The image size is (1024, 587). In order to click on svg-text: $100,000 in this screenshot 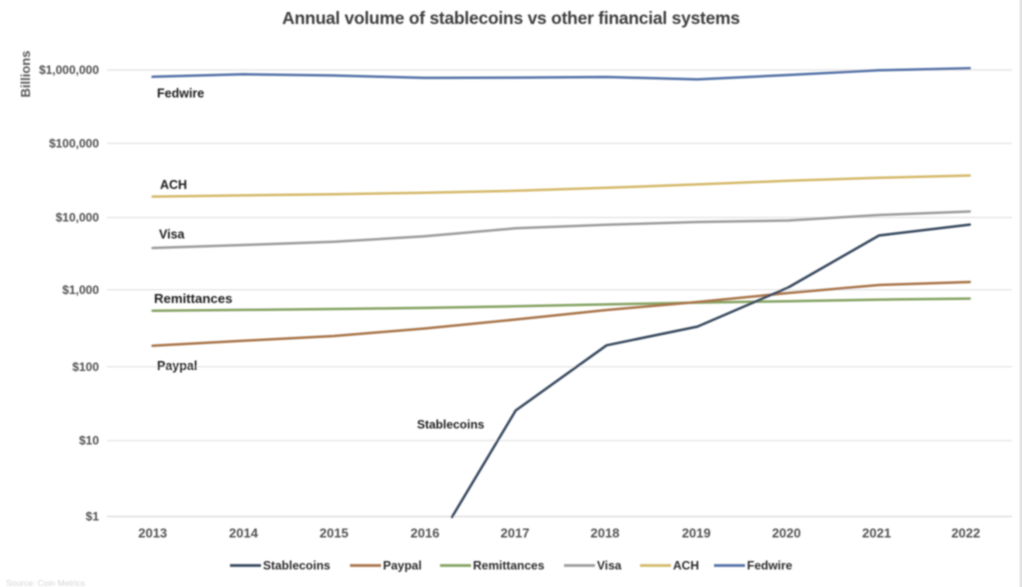, I will do `click(74, 143)`.